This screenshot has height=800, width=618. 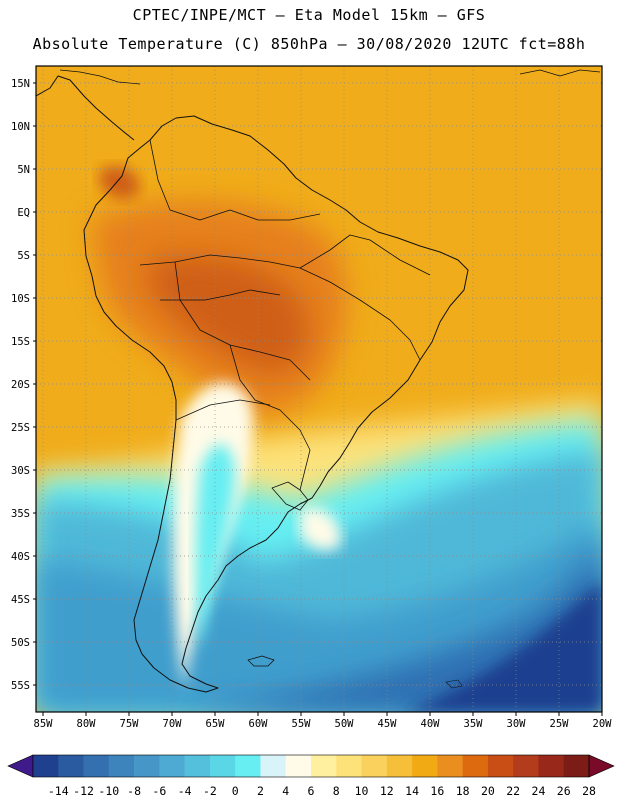 What do you see at coordinates (20, 342) in the screenshot?
I see `latitude-label: 15S` at bounding box center [20, 342].